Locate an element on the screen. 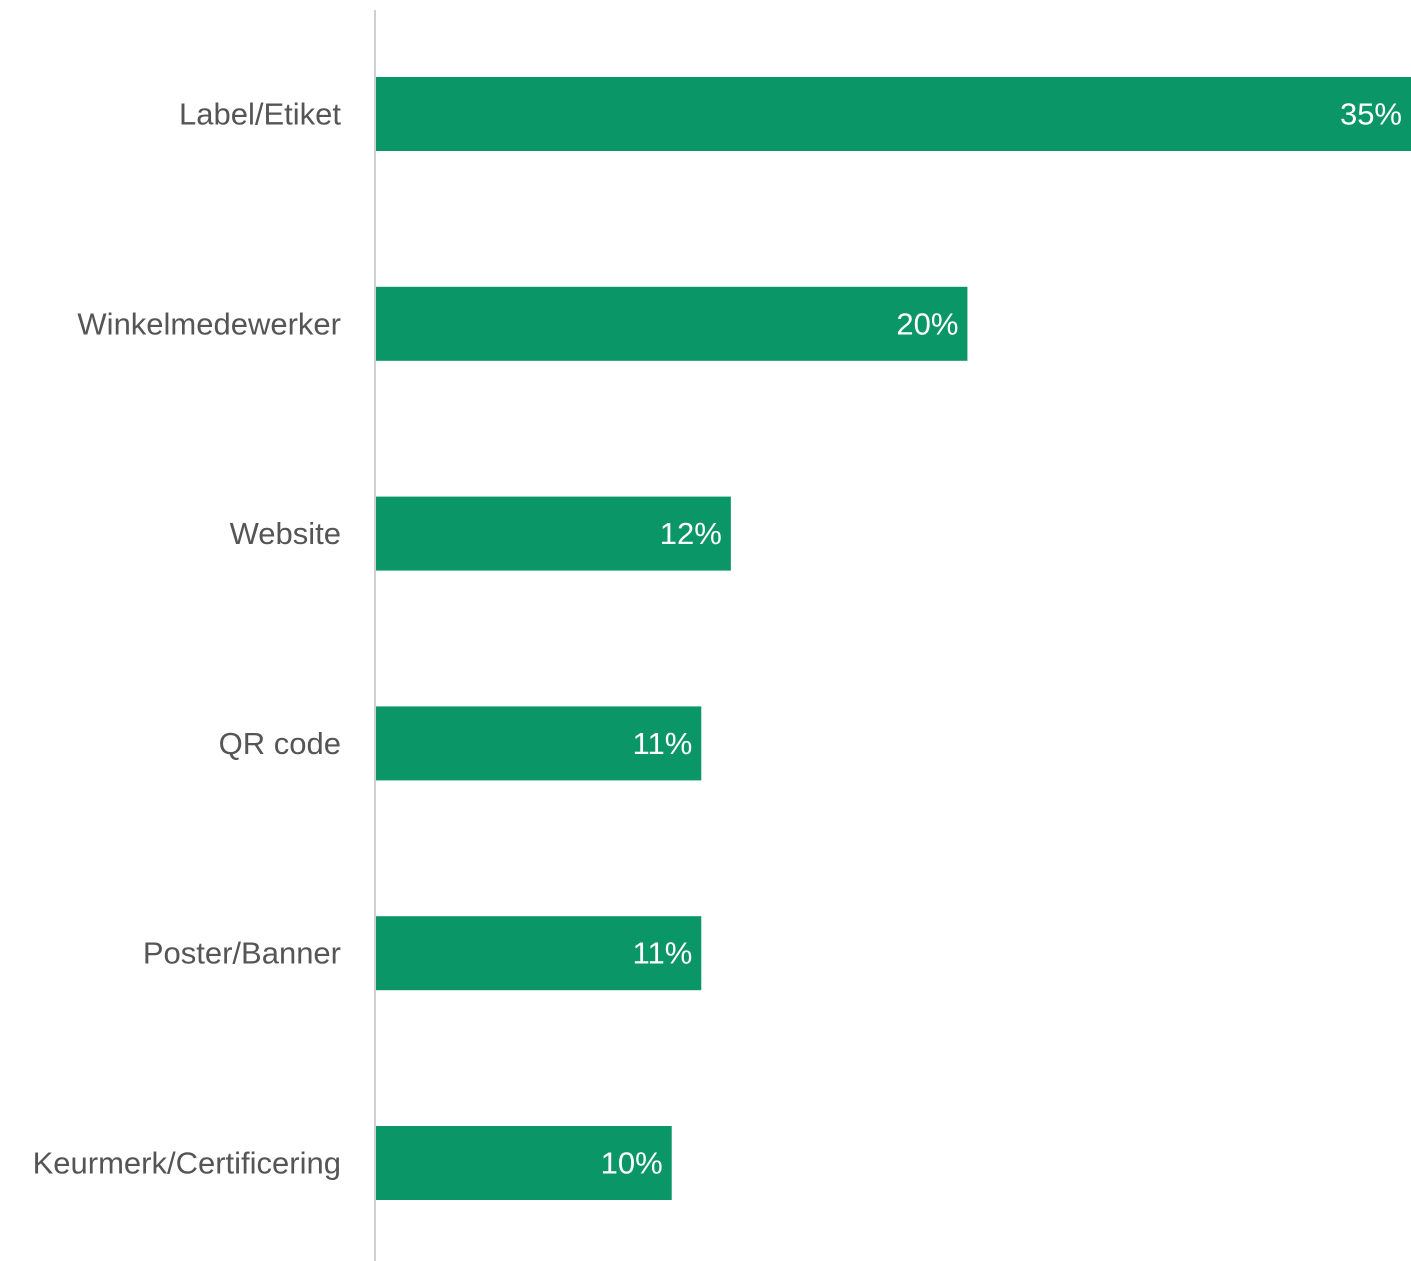 The width and height of the screenshot is (1411, 1261). category-label-5: Keurmerk/Certificering is located at coordinates (187, 1163).